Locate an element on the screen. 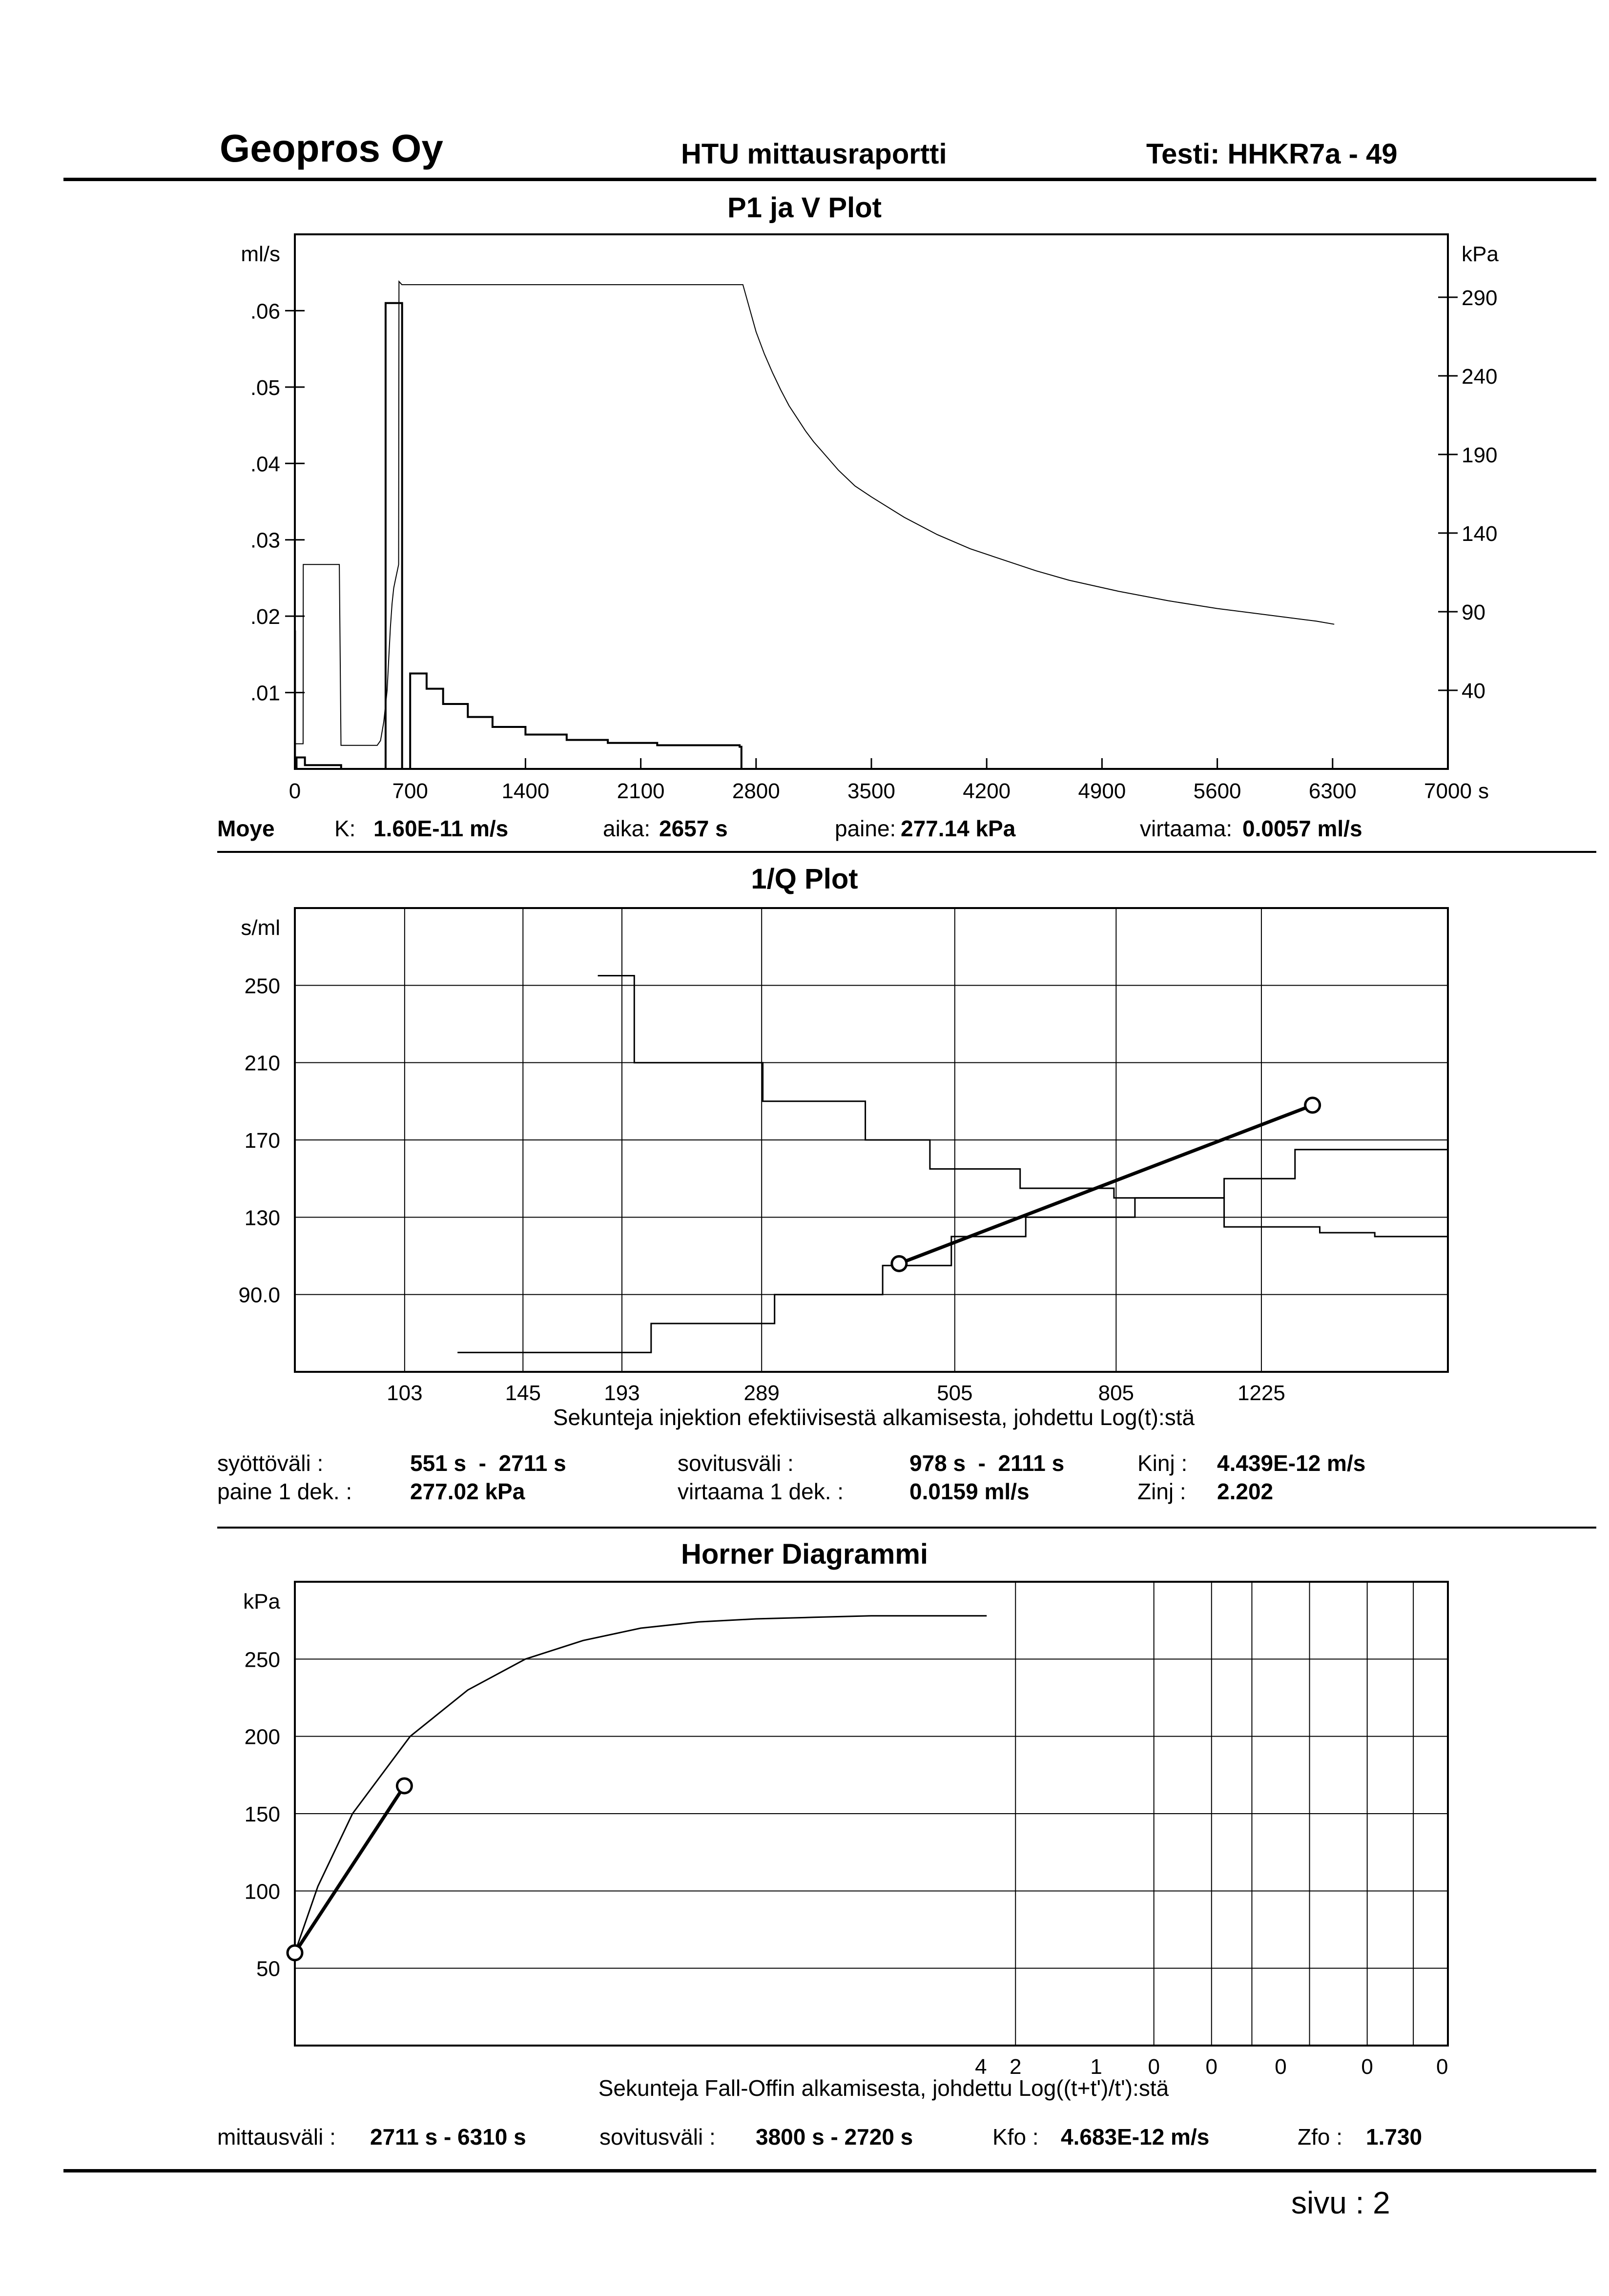 The width and height of the screenshot is (1609, 2296). plot2-zinj-value: 2.202 is located at coordinates (1245, 1491).